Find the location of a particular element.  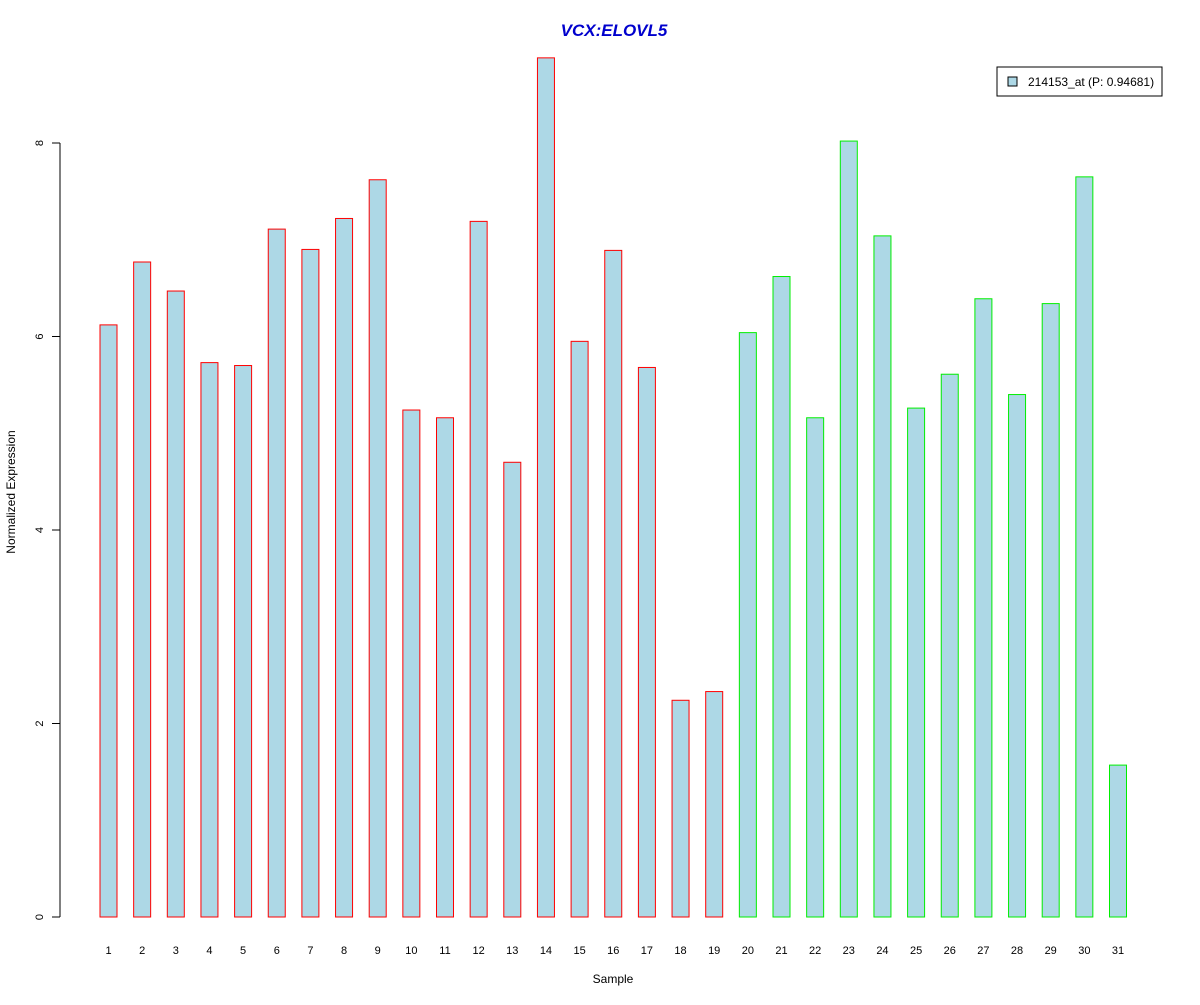

x-tick-label: 18 is located at coordinates (680, 951).